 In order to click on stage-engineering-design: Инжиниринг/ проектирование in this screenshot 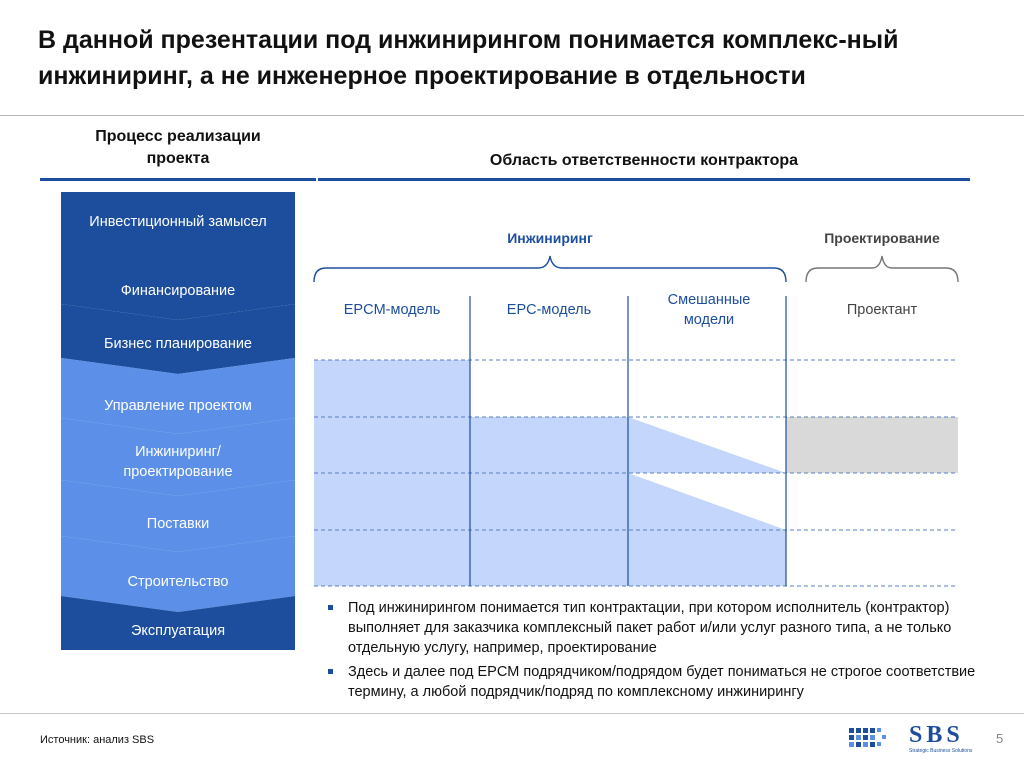, I will do `click(178, 458)`.